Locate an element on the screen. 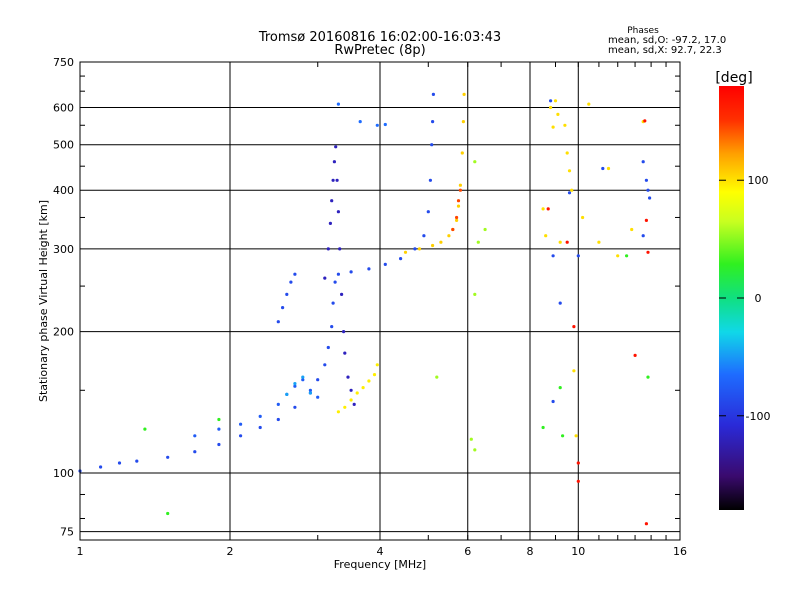  x-tick-label: 4 is located at coordinates (380, 551).